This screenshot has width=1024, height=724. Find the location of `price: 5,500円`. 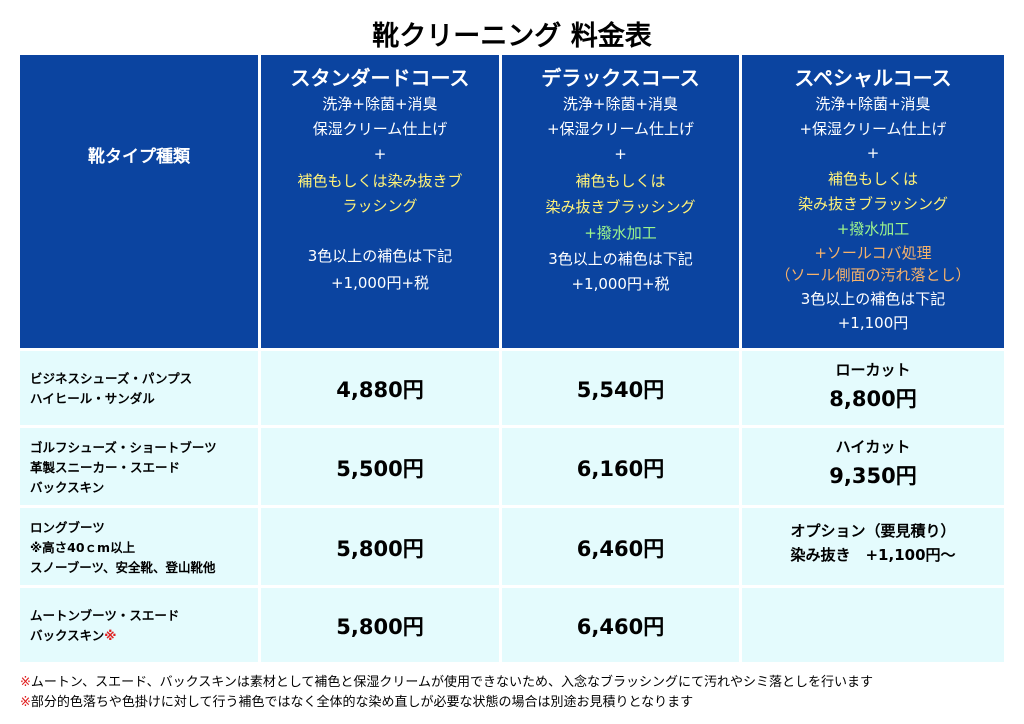

price: 5,500円 is located at coordinates (380, 468).